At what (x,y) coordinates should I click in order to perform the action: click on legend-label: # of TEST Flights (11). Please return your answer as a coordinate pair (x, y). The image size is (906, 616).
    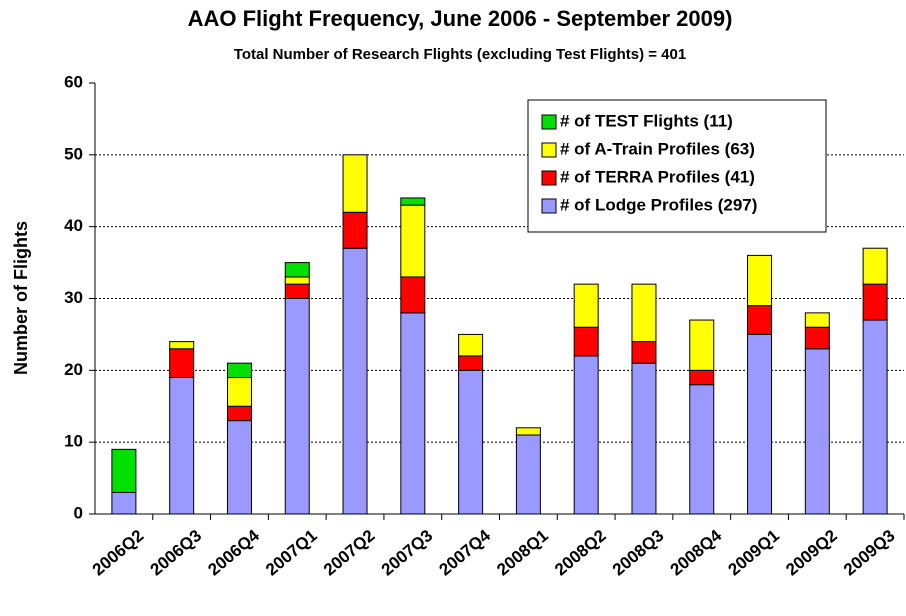
    Looking at the image, I should click on (646, 120).